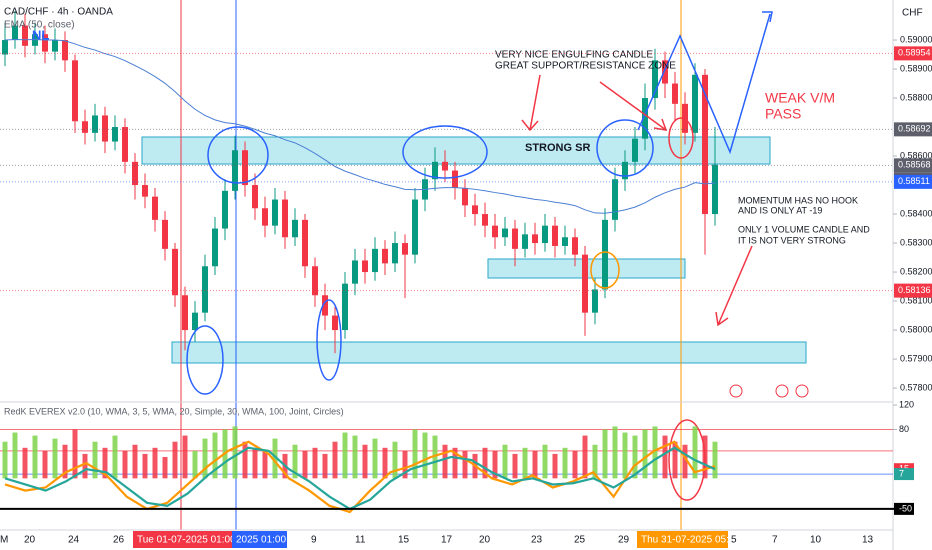 The image size is (932, 550). What do you see at coordinates (270, 540) in the screenshot?
I see `time-label: 2025 01:00 PM` at bounding box center [270, 540].